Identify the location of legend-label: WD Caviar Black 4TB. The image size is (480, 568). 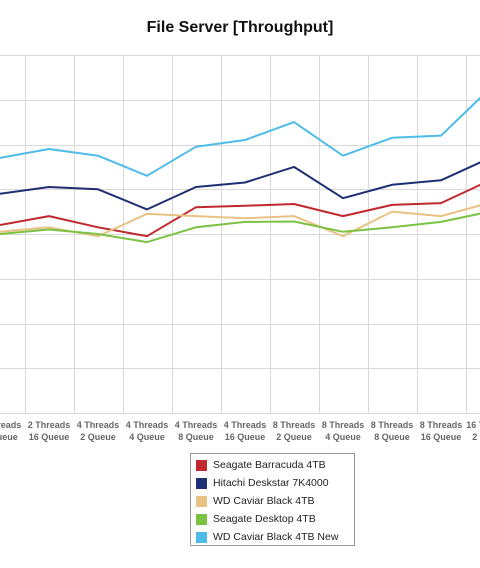
(264, 501).